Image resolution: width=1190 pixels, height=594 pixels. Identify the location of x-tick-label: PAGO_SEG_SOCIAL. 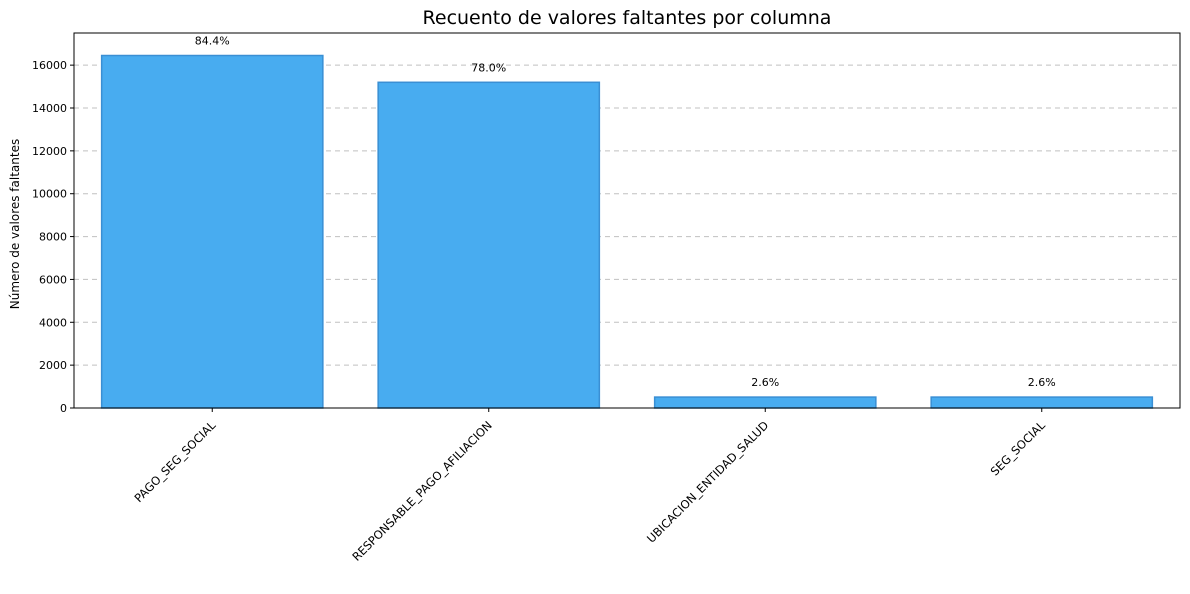
(174, 461).